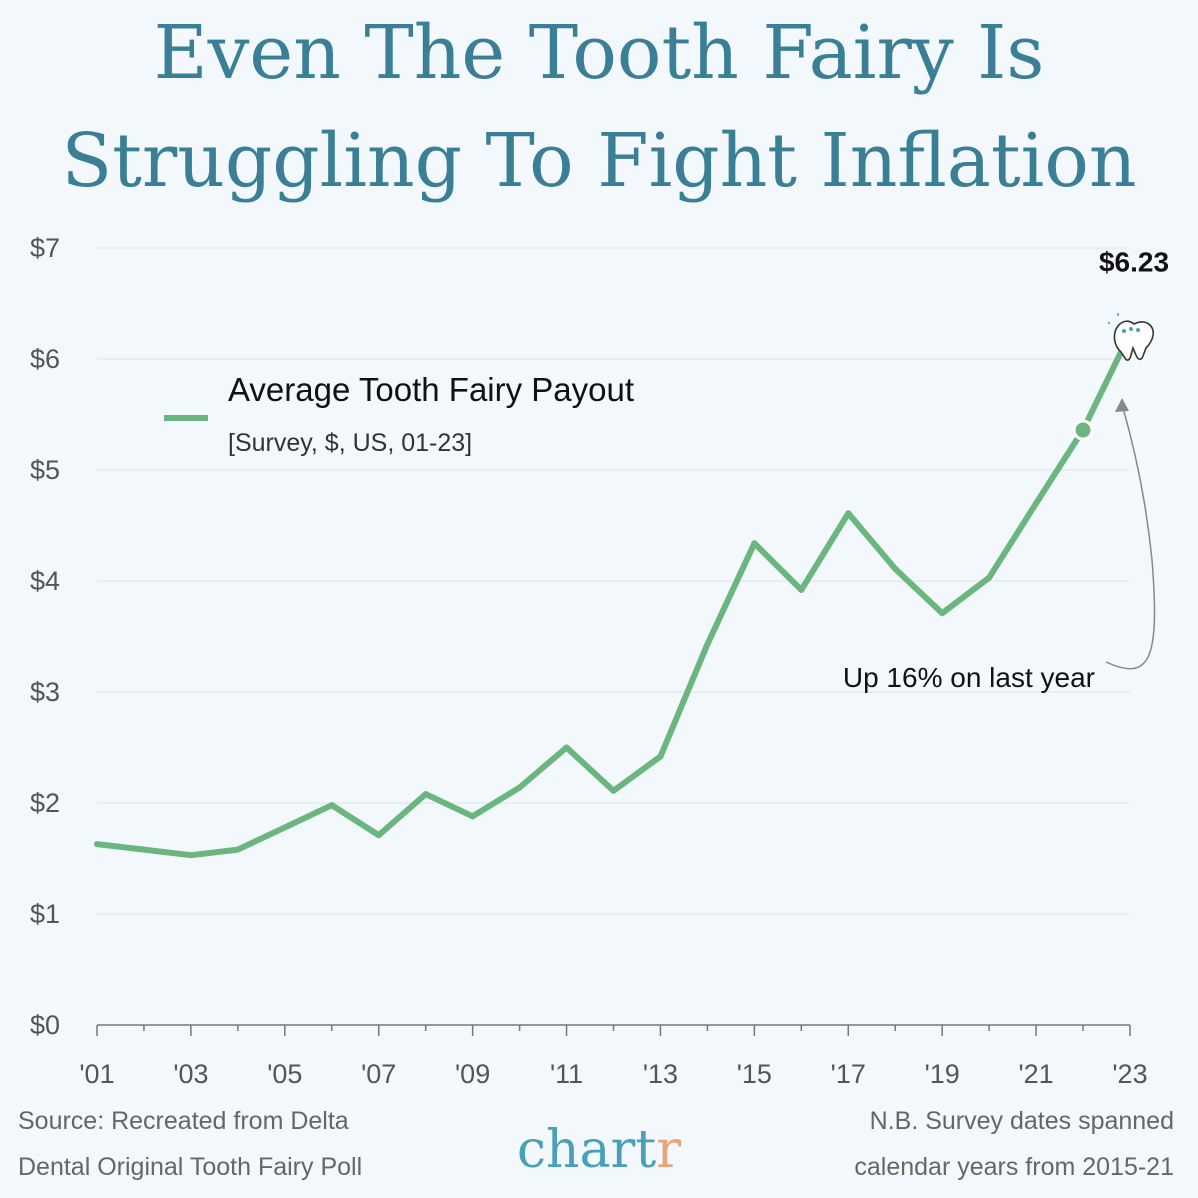  Describe the element at coordinates (660, 756) in the screenshot. I see `data-point-2013` at that location.